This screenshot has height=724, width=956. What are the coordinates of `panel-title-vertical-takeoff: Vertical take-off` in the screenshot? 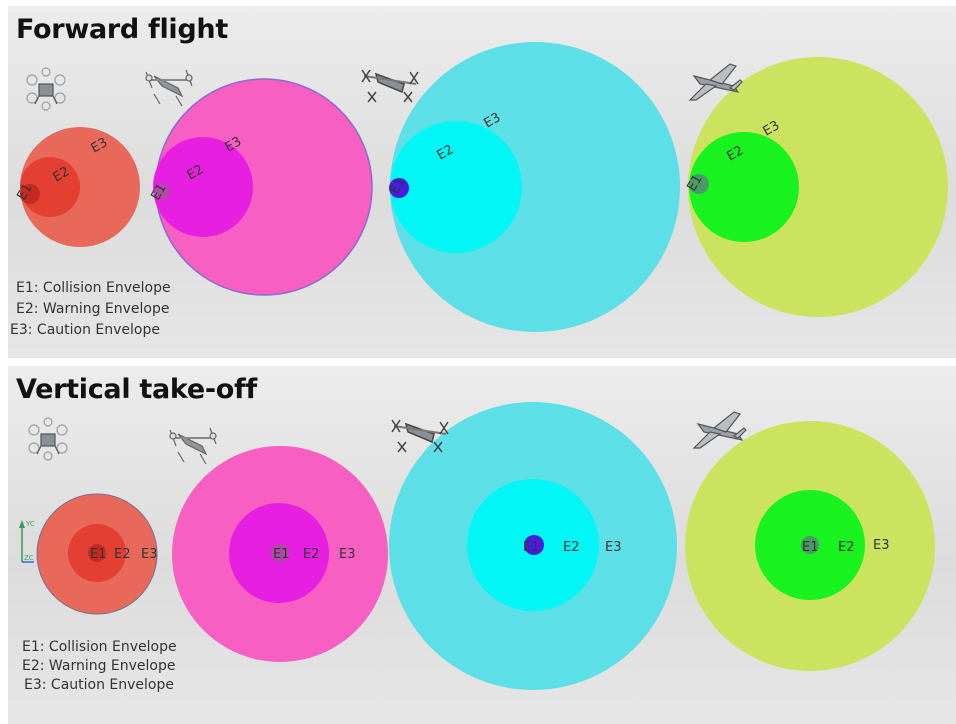 It's located at (136, 389).